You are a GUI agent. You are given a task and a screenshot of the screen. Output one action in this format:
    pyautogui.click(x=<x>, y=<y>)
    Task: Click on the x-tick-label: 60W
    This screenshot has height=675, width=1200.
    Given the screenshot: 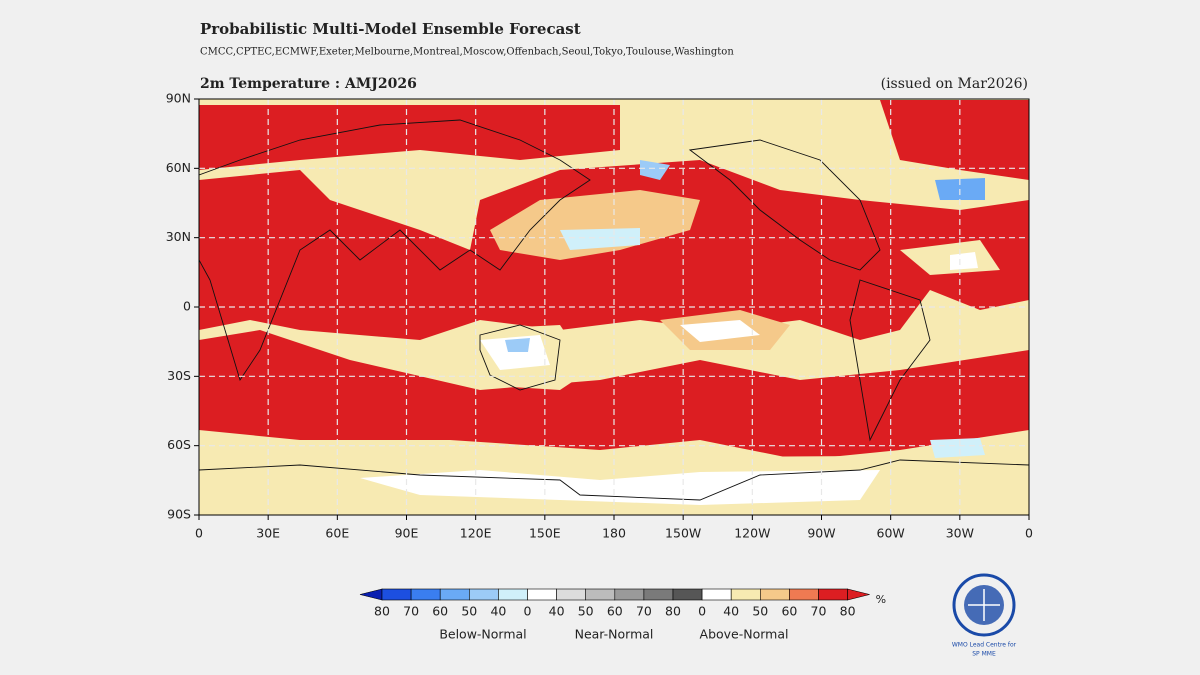 What is the action you would take?
    pyautogui.click(x=891, y=533)
    